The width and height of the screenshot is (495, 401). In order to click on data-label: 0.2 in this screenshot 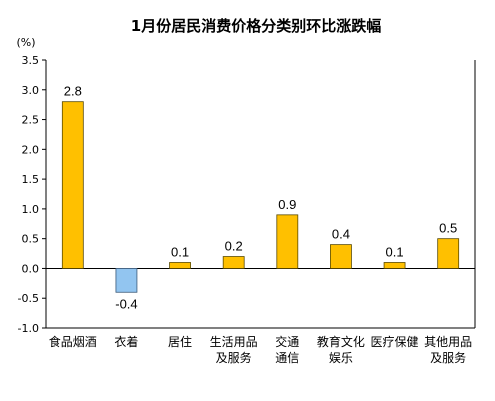, I will do `click(234, 246)`.